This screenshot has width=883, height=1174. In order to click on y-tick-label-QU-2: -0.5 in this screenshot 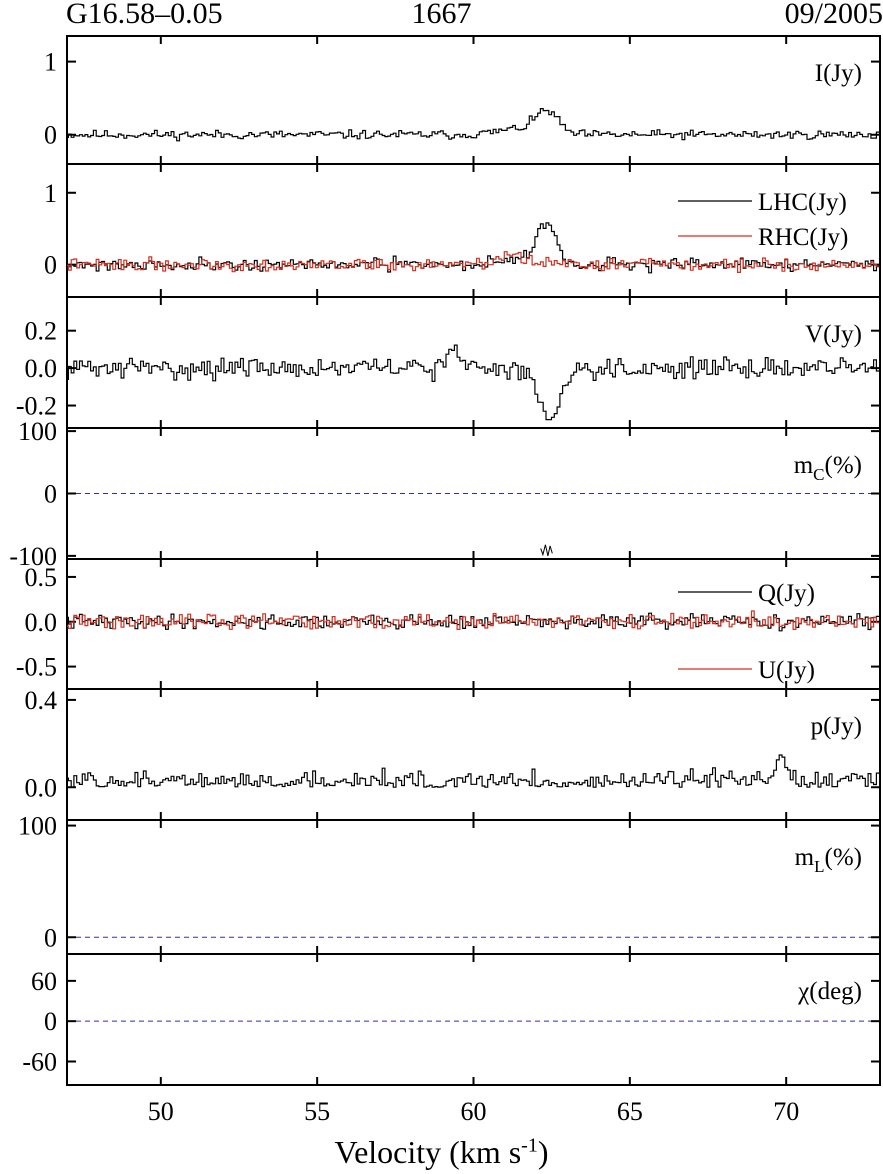, I will do `click(36, 667)`.